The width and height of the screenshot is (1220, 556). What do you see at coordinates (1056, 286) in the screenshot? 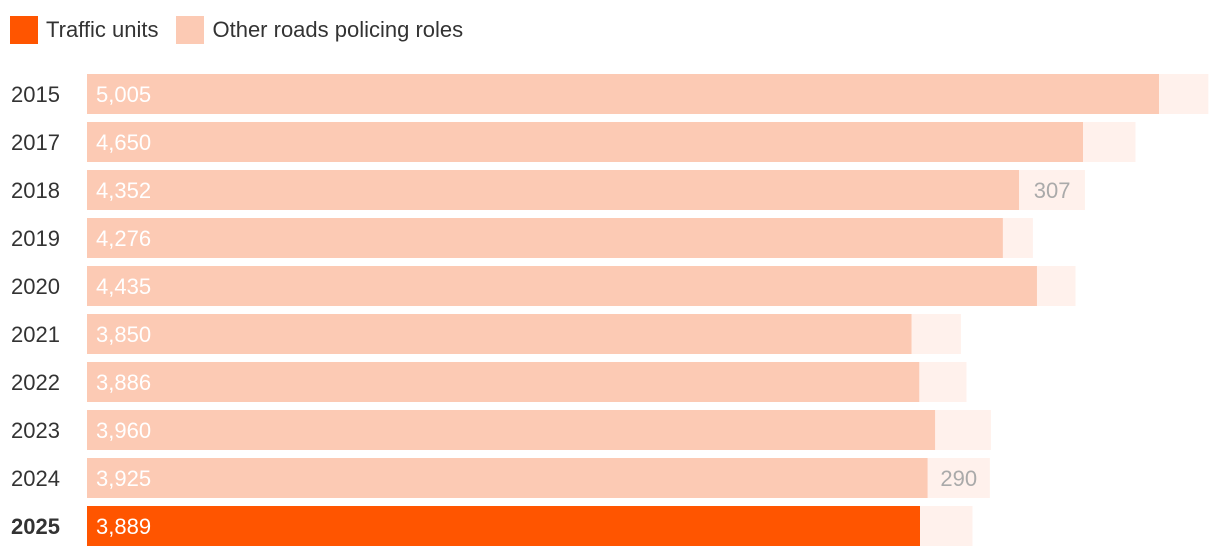
I see `bar-other-roles-year-2020` at bounding box center [1056, 286].